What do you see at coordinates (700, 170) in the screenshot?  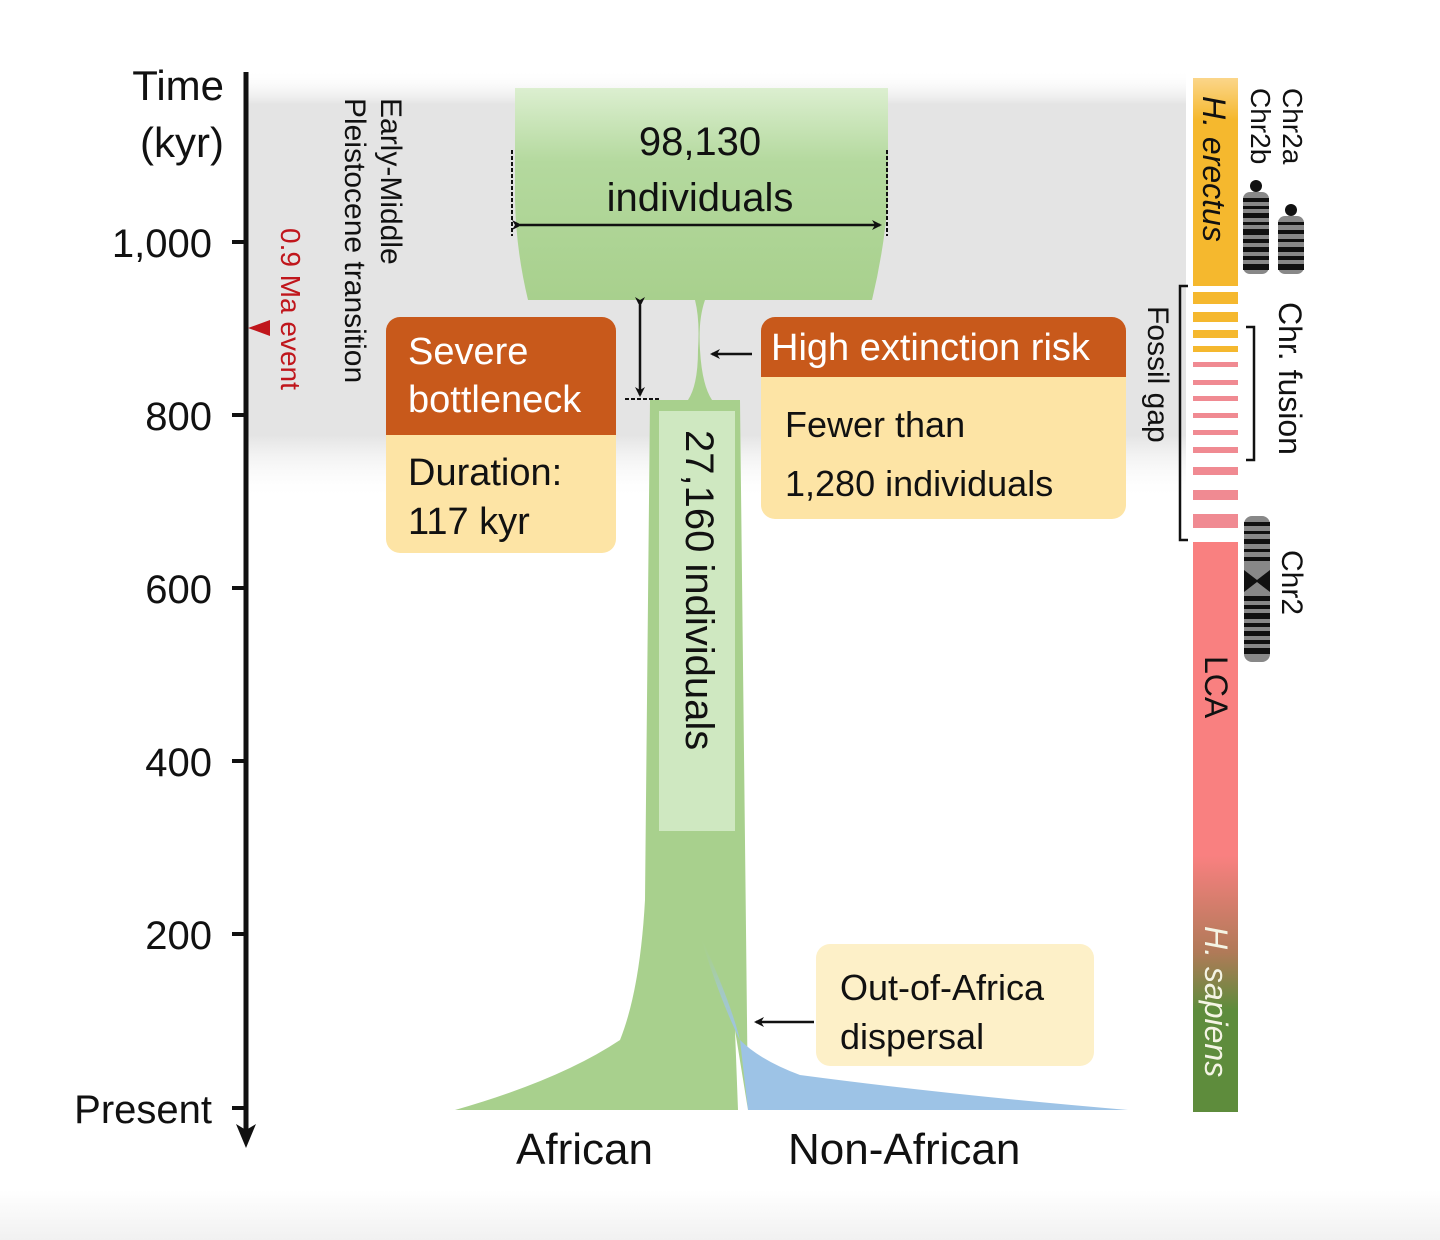 I see `top-population-label: 98,130 individuals` at bounding box center [700, 170].